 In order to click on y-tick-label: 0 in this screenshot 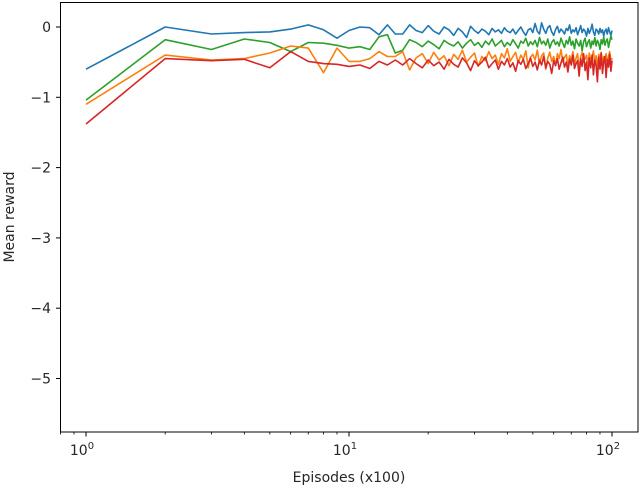, I will do `click(46, 28)`.